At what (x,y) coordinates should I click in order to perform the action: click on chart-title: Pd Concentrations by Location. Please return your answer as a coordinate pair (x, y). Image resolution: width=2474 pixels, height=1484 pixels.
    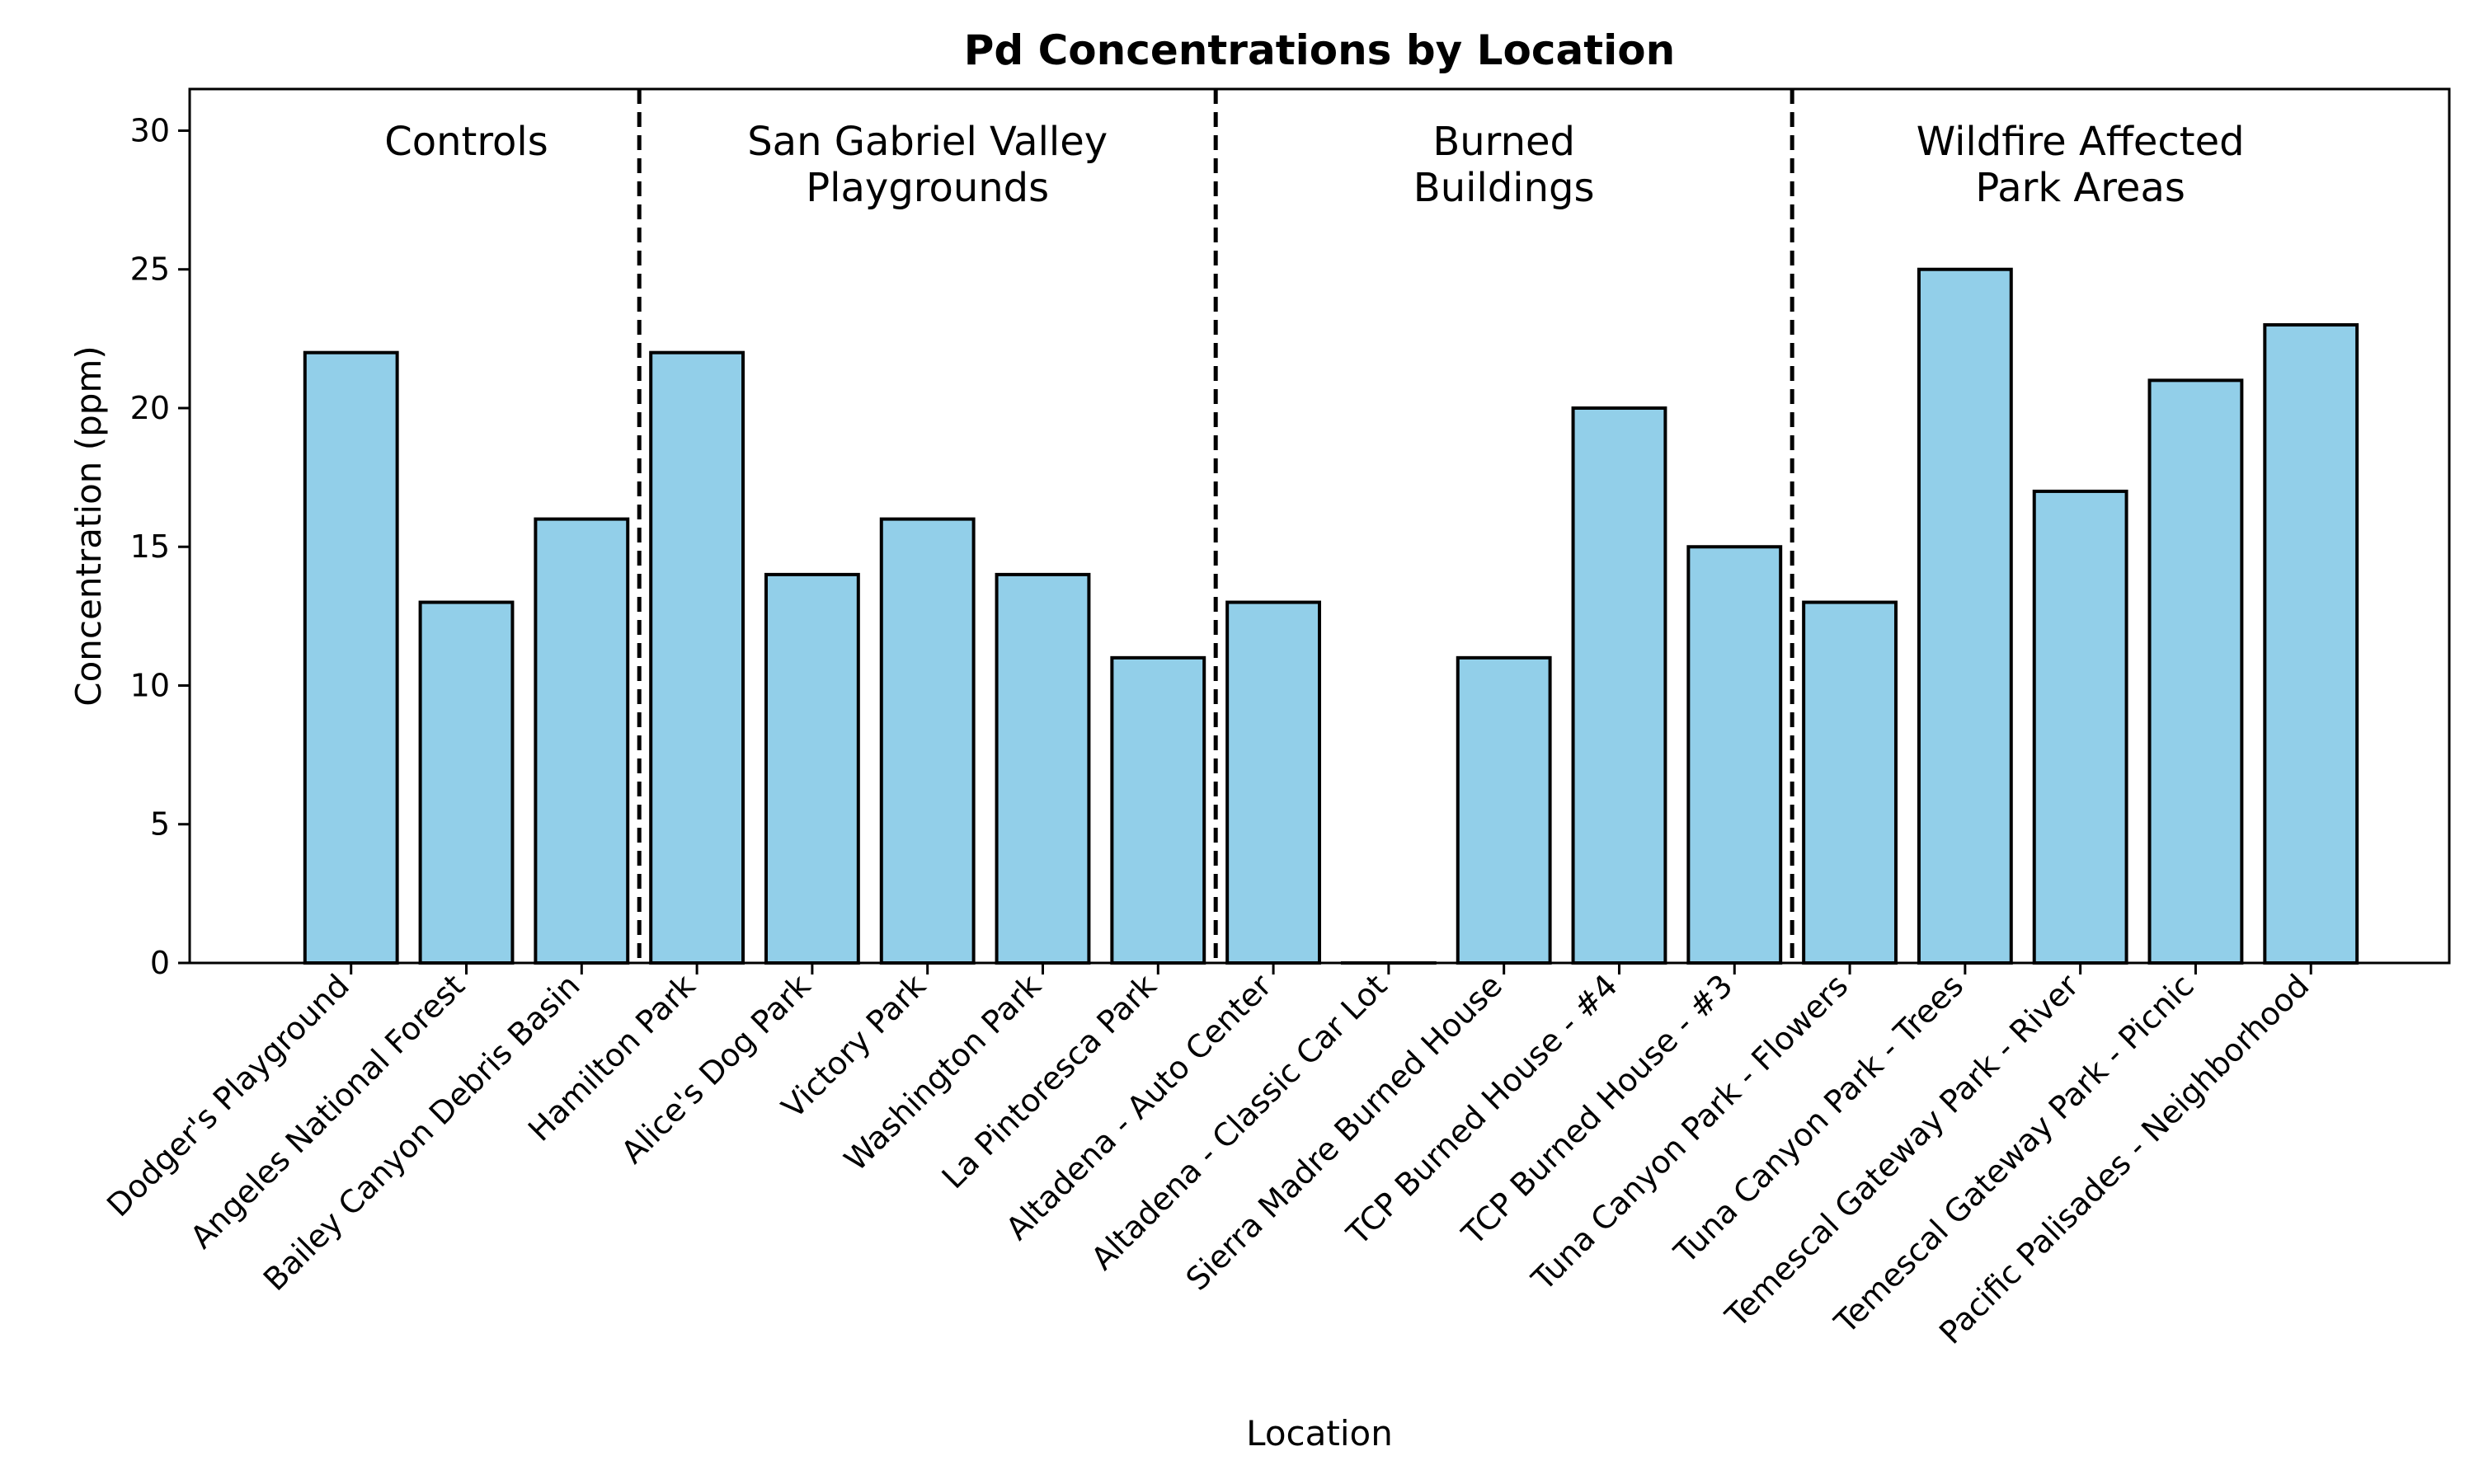
    Looking at the image, I should click on (1319, 50).